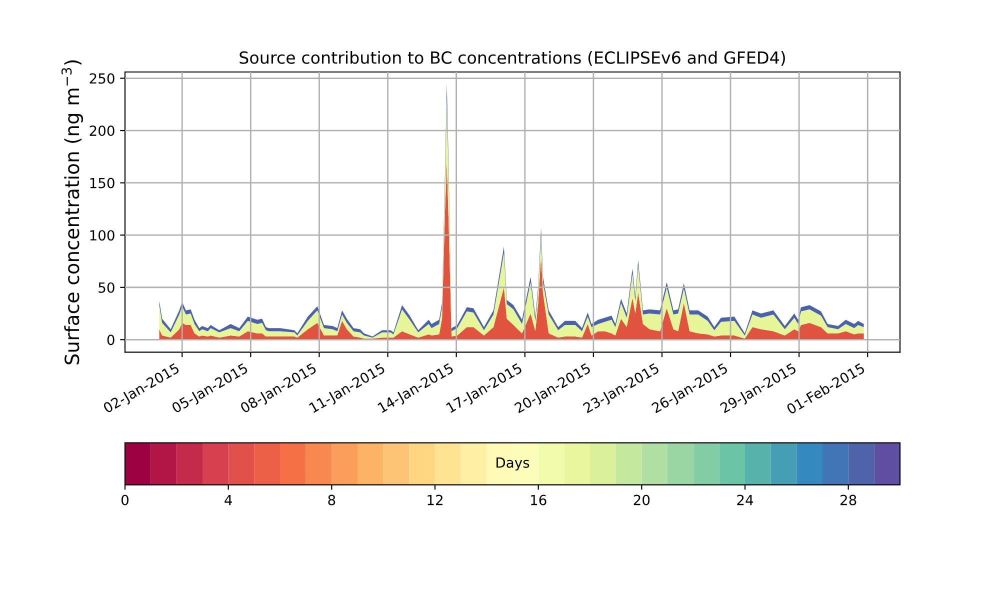  What do you see at coordinates (332, 500) in the screenshot?
I see `color-bar-label: 8` at bounding box center [332, 500].